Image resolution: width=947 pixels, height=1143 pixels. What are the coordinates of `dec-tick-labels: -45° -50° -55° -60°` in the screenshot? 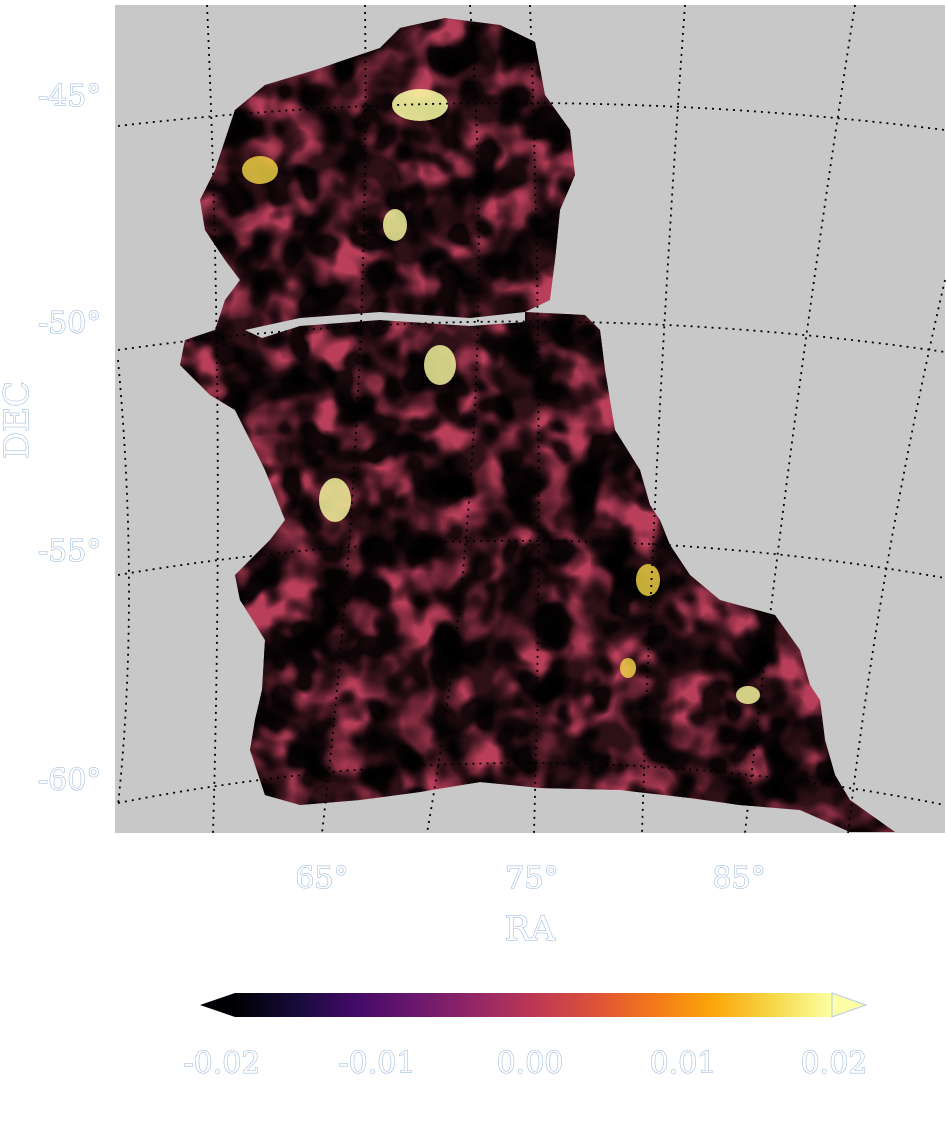 It's located at (70, 439).